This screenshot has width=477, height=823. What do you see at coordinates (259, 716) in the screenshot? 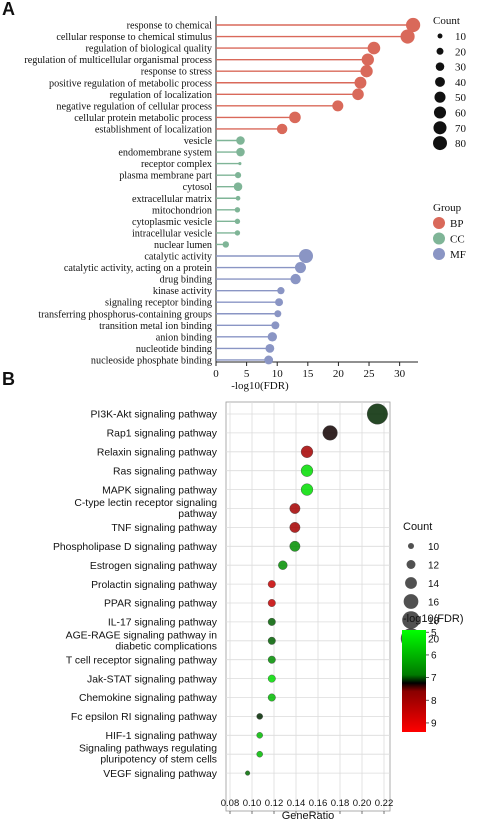
I see `panel-b-point-fc-epsilon-ri-signaling-pathway` at bounding box center [259, 716].